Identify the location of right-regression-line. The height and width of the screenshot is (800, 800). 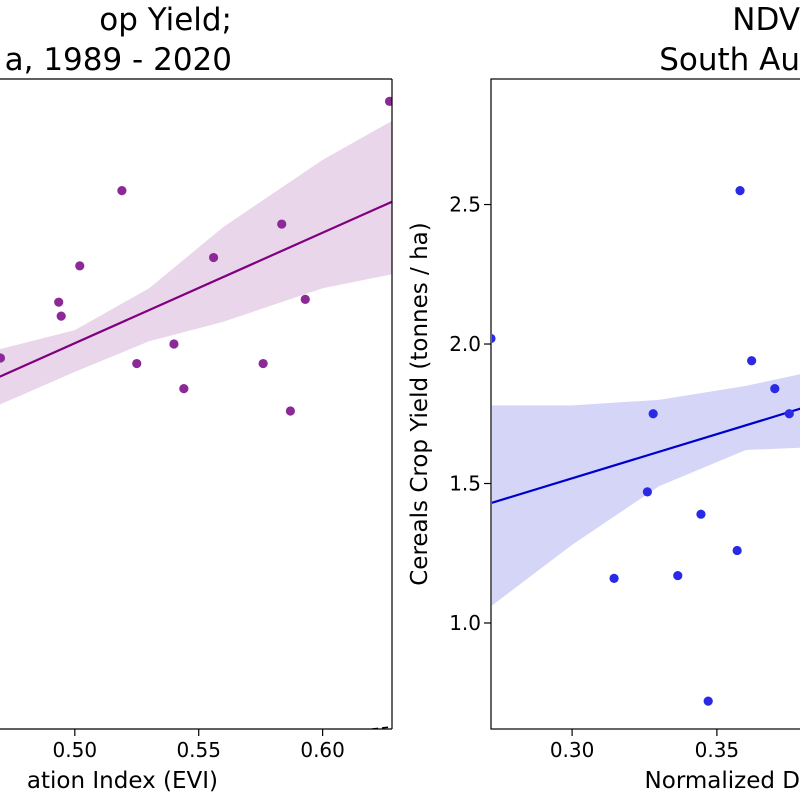
(646, 455).